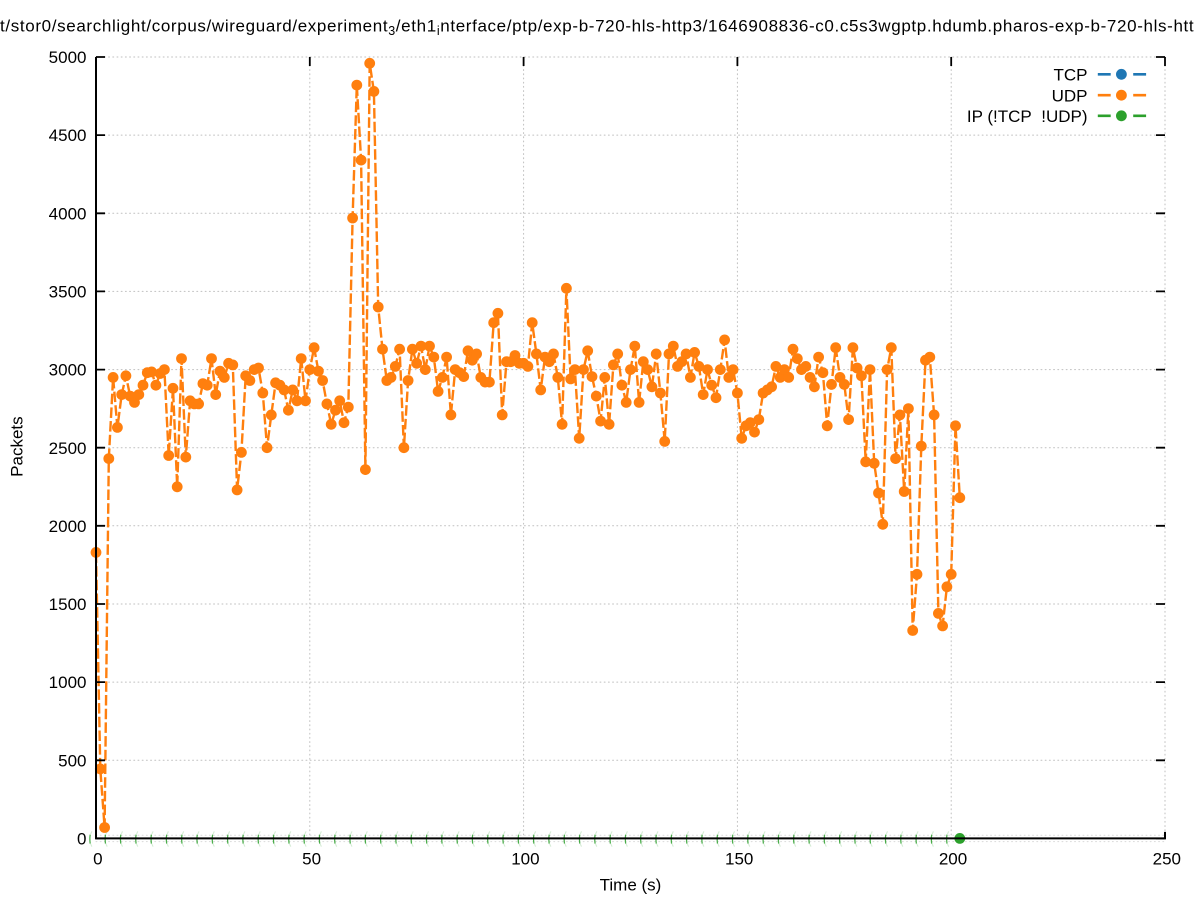  What do you see at coordinates (68, 213) in the screenshot?
I see `svg-text: 4000` at bounding box center [68, 213].